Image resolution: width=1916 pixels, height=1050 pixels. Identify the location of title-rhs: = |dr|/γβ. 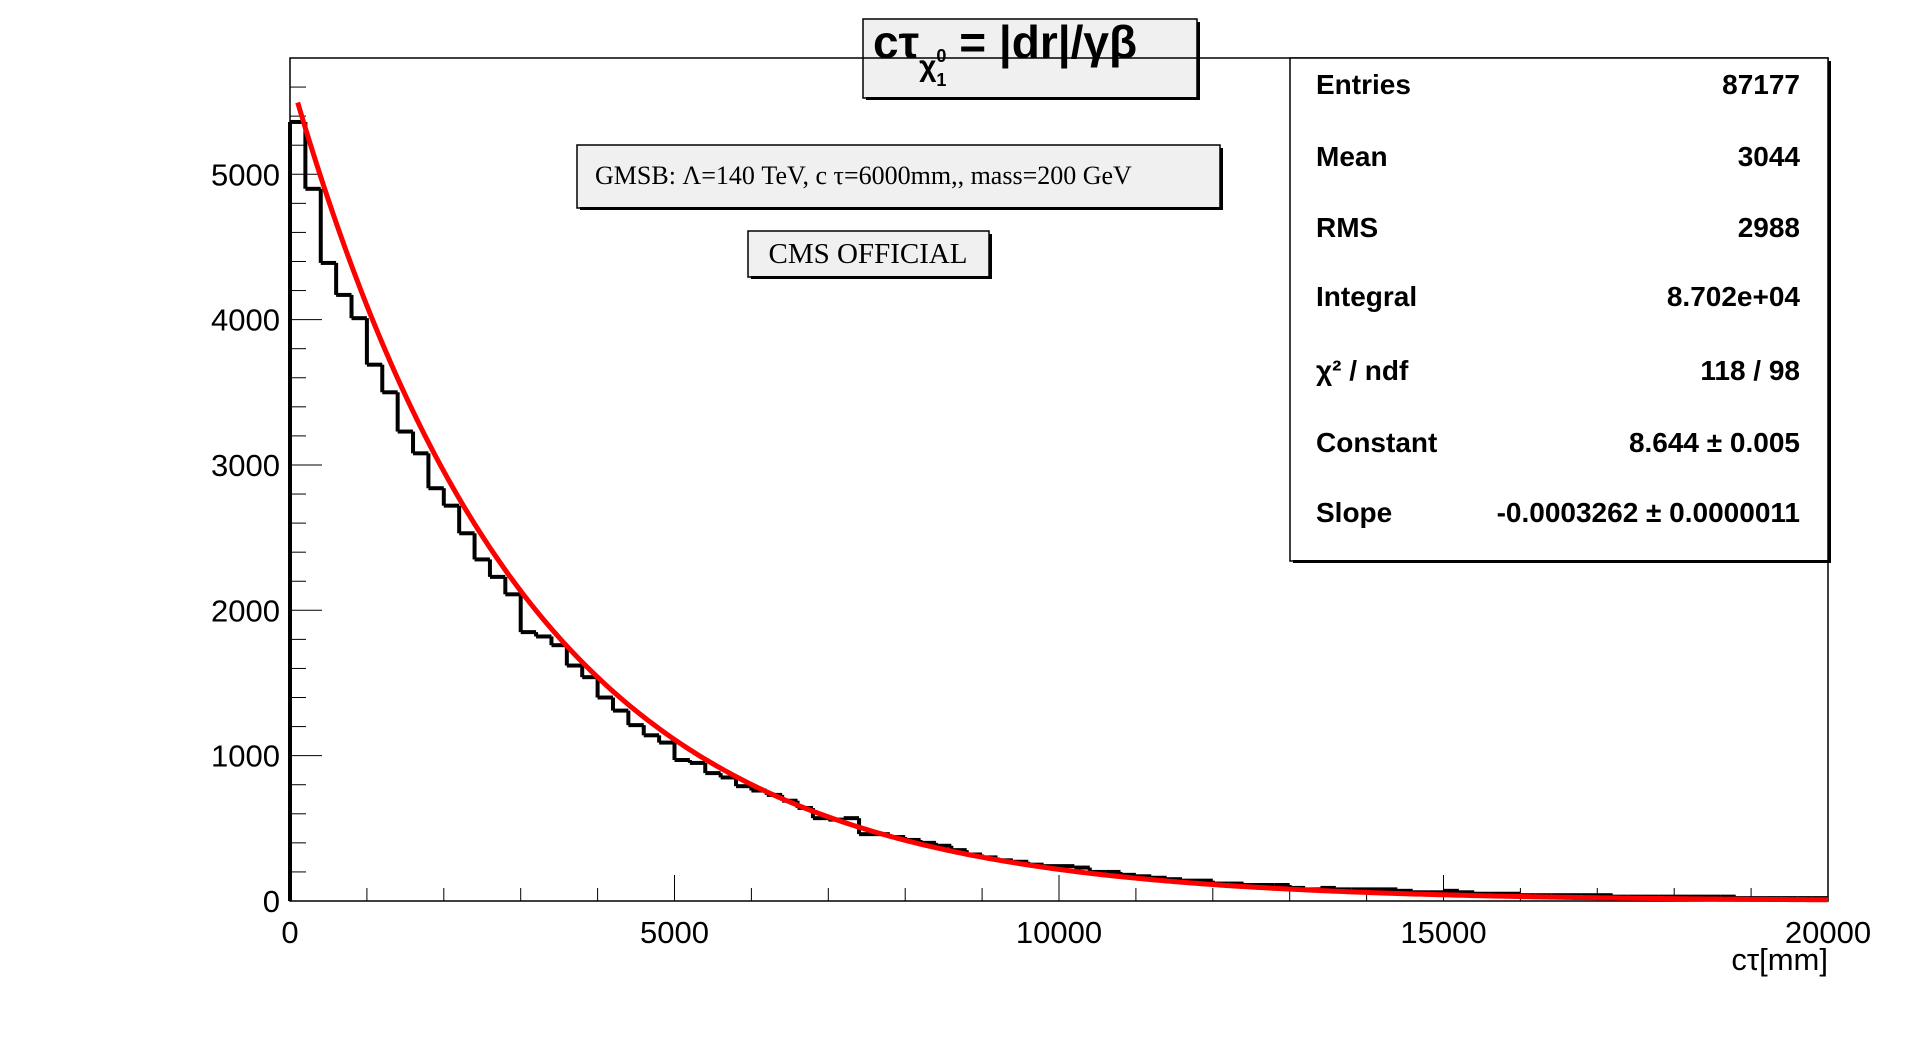
(1041, 42).